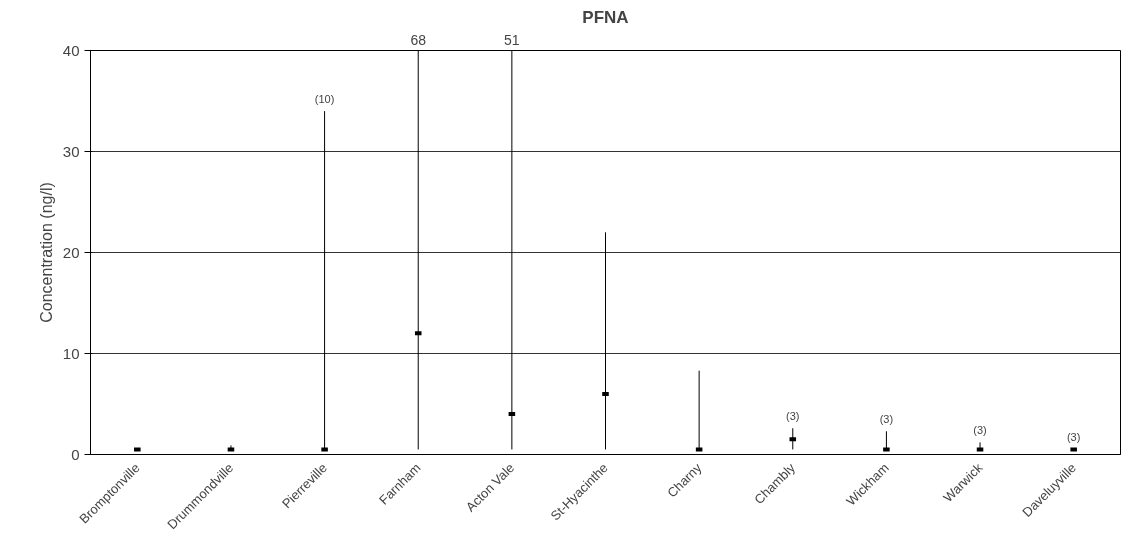 This screenshot has width=1143, height=544. Describe the element at coordinates (71, 353) in the screenshot. I see `y-tick-label: 10` at that location.